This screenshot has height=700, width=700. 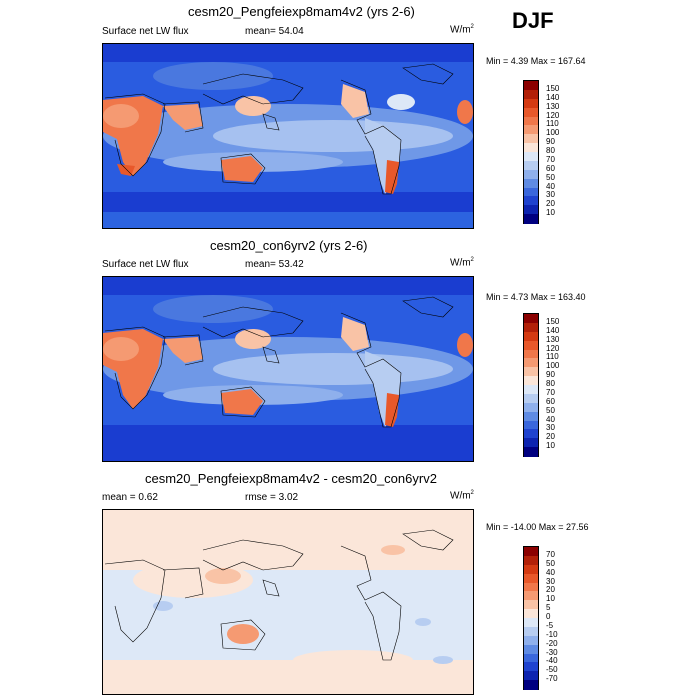 I want to click on panel2-minmax: Min = 4.73 Max = 163.40, so click(x=536, y=297).